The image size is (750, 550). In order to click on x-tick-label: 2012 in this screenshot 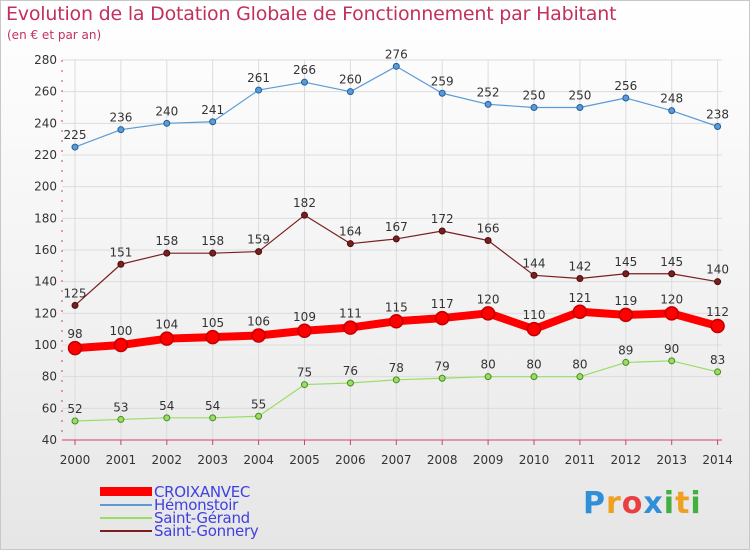, I will do `click(626, 460)`.